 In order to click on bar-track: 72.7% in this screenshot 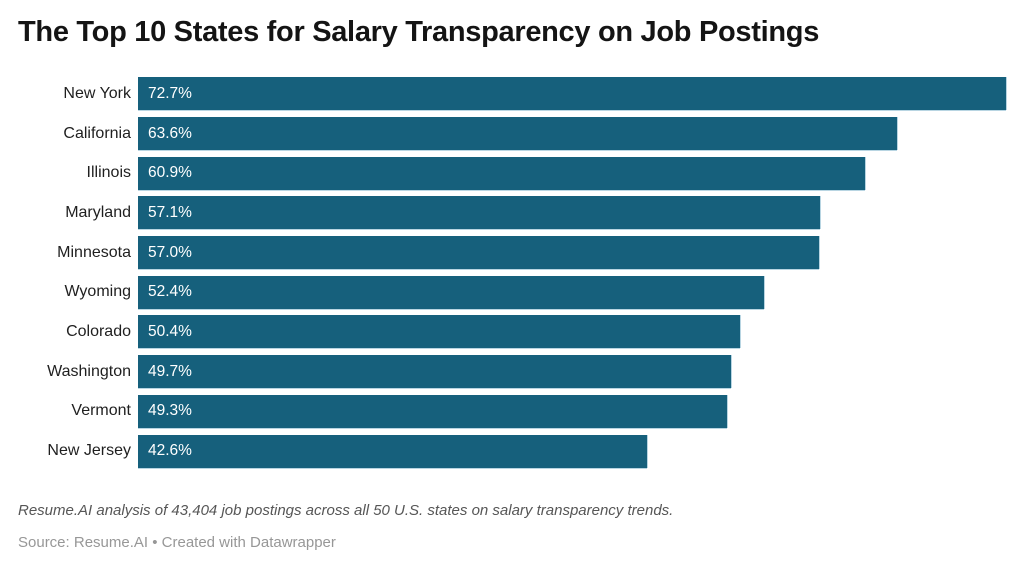, I will do `click(572, 94)`.